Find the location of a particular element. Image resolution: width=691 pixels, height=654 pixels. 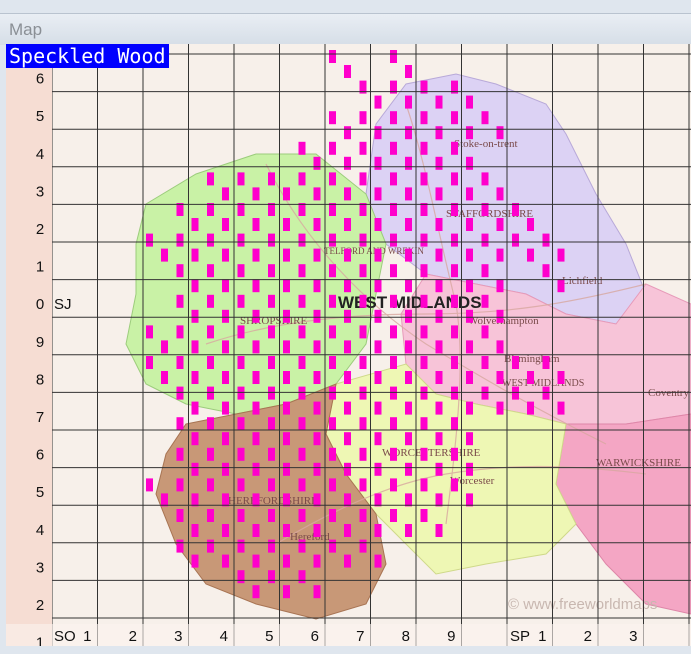

col-label: 2 is located at coordinates (133, 636).